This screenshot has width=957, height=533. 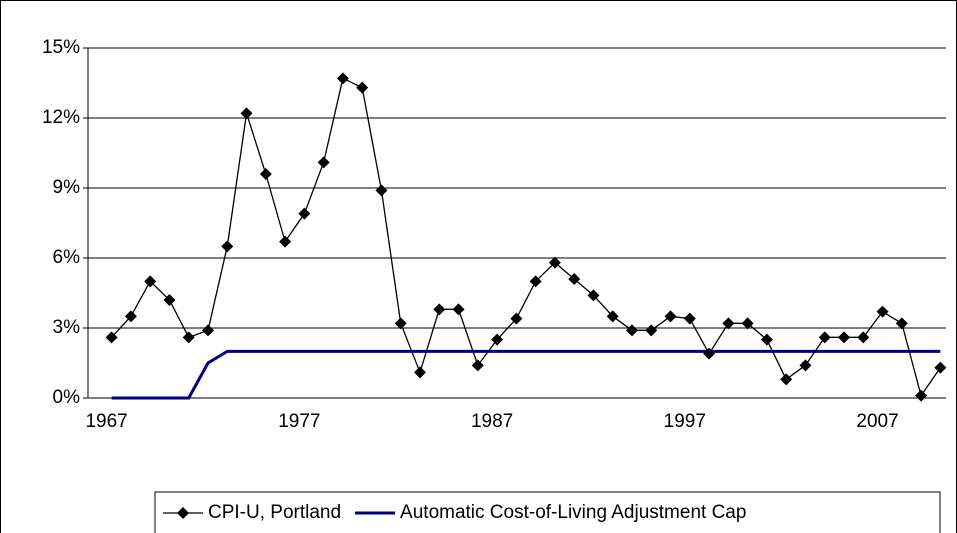 I want to click on legend-marker, so click(x=183, y=513).